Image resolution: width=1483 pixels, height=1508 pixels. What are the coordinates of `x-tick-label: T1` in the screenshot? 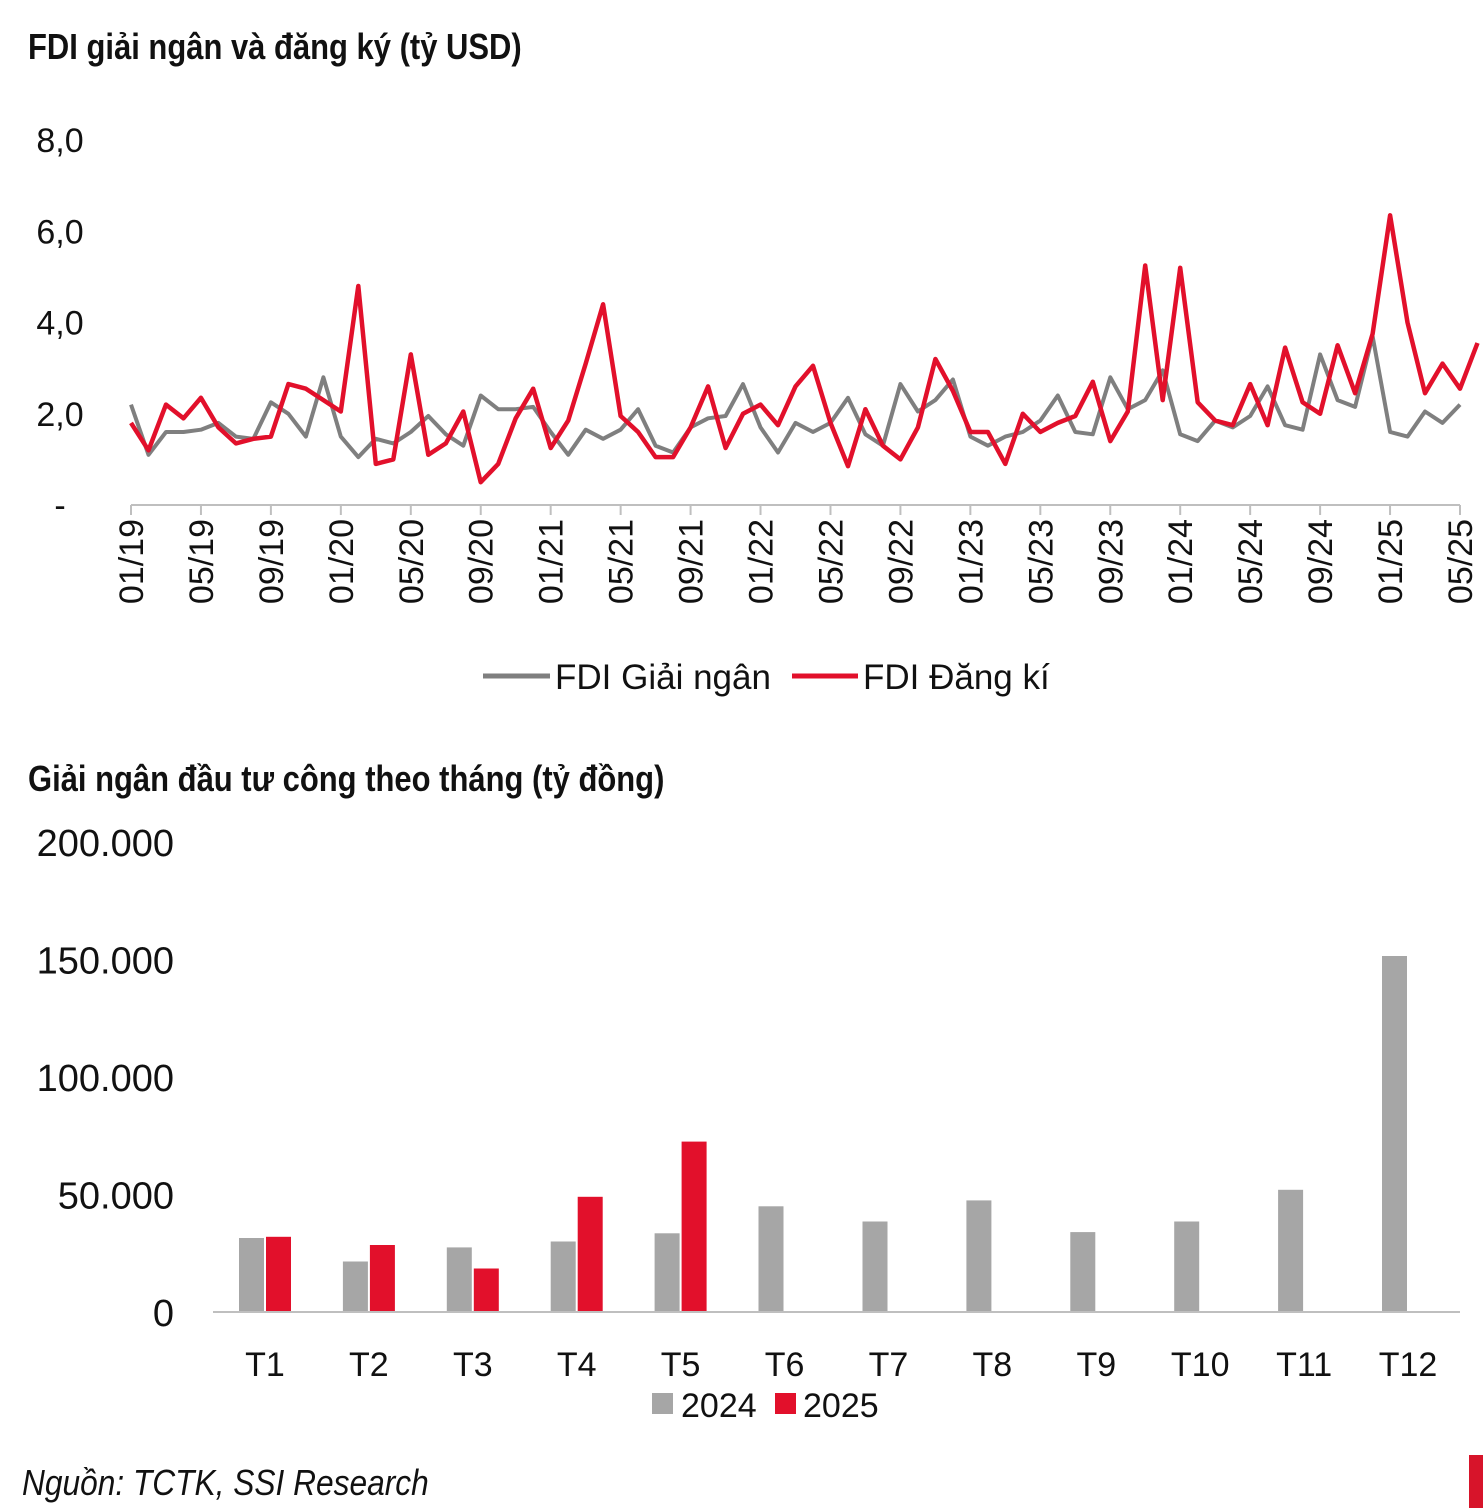 It's located at (265, 1365).